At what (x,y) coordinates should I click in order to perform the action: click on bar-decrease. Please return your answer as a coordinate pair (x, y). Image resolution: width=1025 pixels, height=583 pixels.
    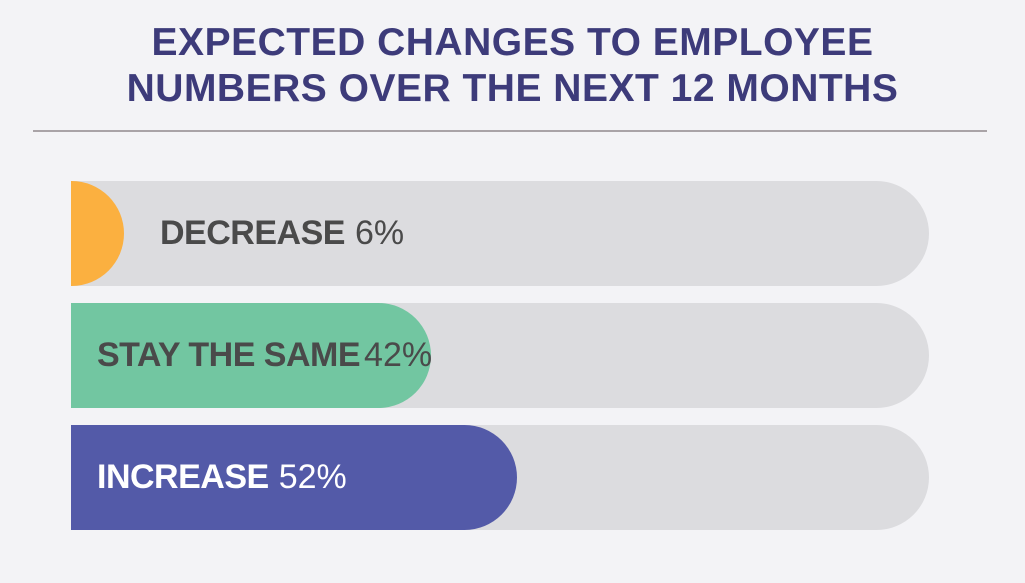
    Looking at the image, I should click on (97, 233).